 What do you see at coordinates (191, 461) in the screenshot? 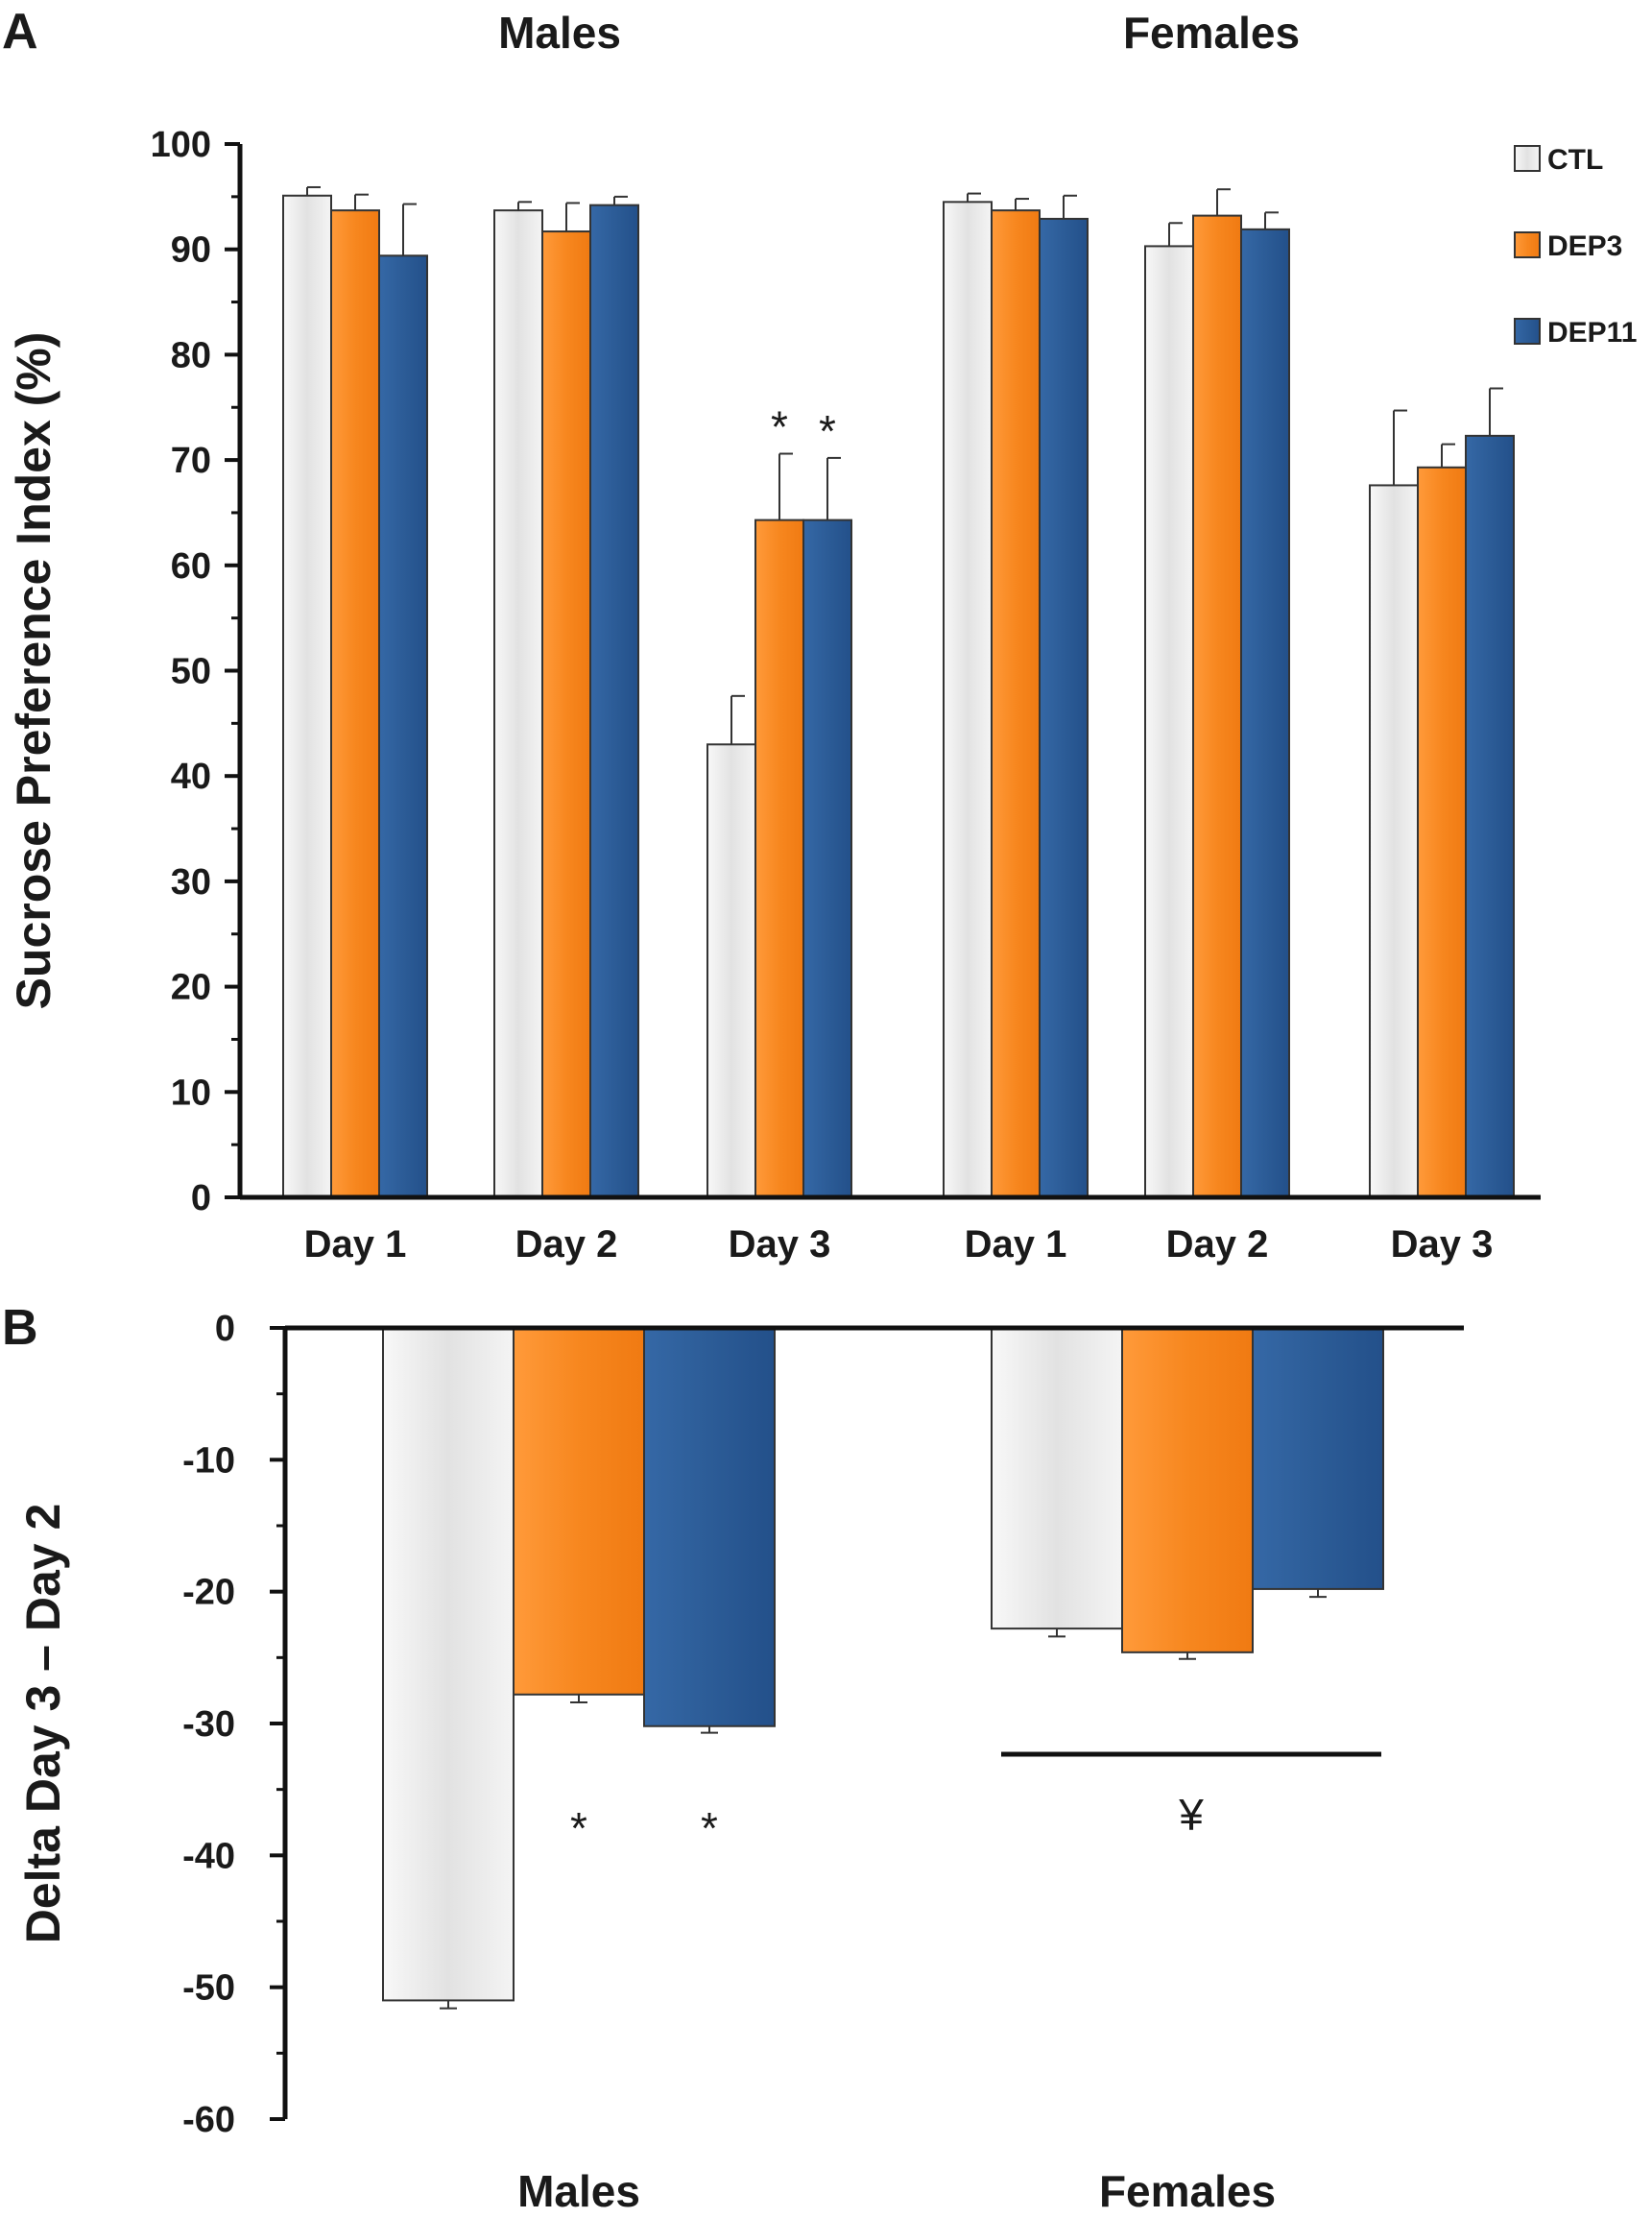
I see `y-tick-label: 70` at bounding box center [191, 461].